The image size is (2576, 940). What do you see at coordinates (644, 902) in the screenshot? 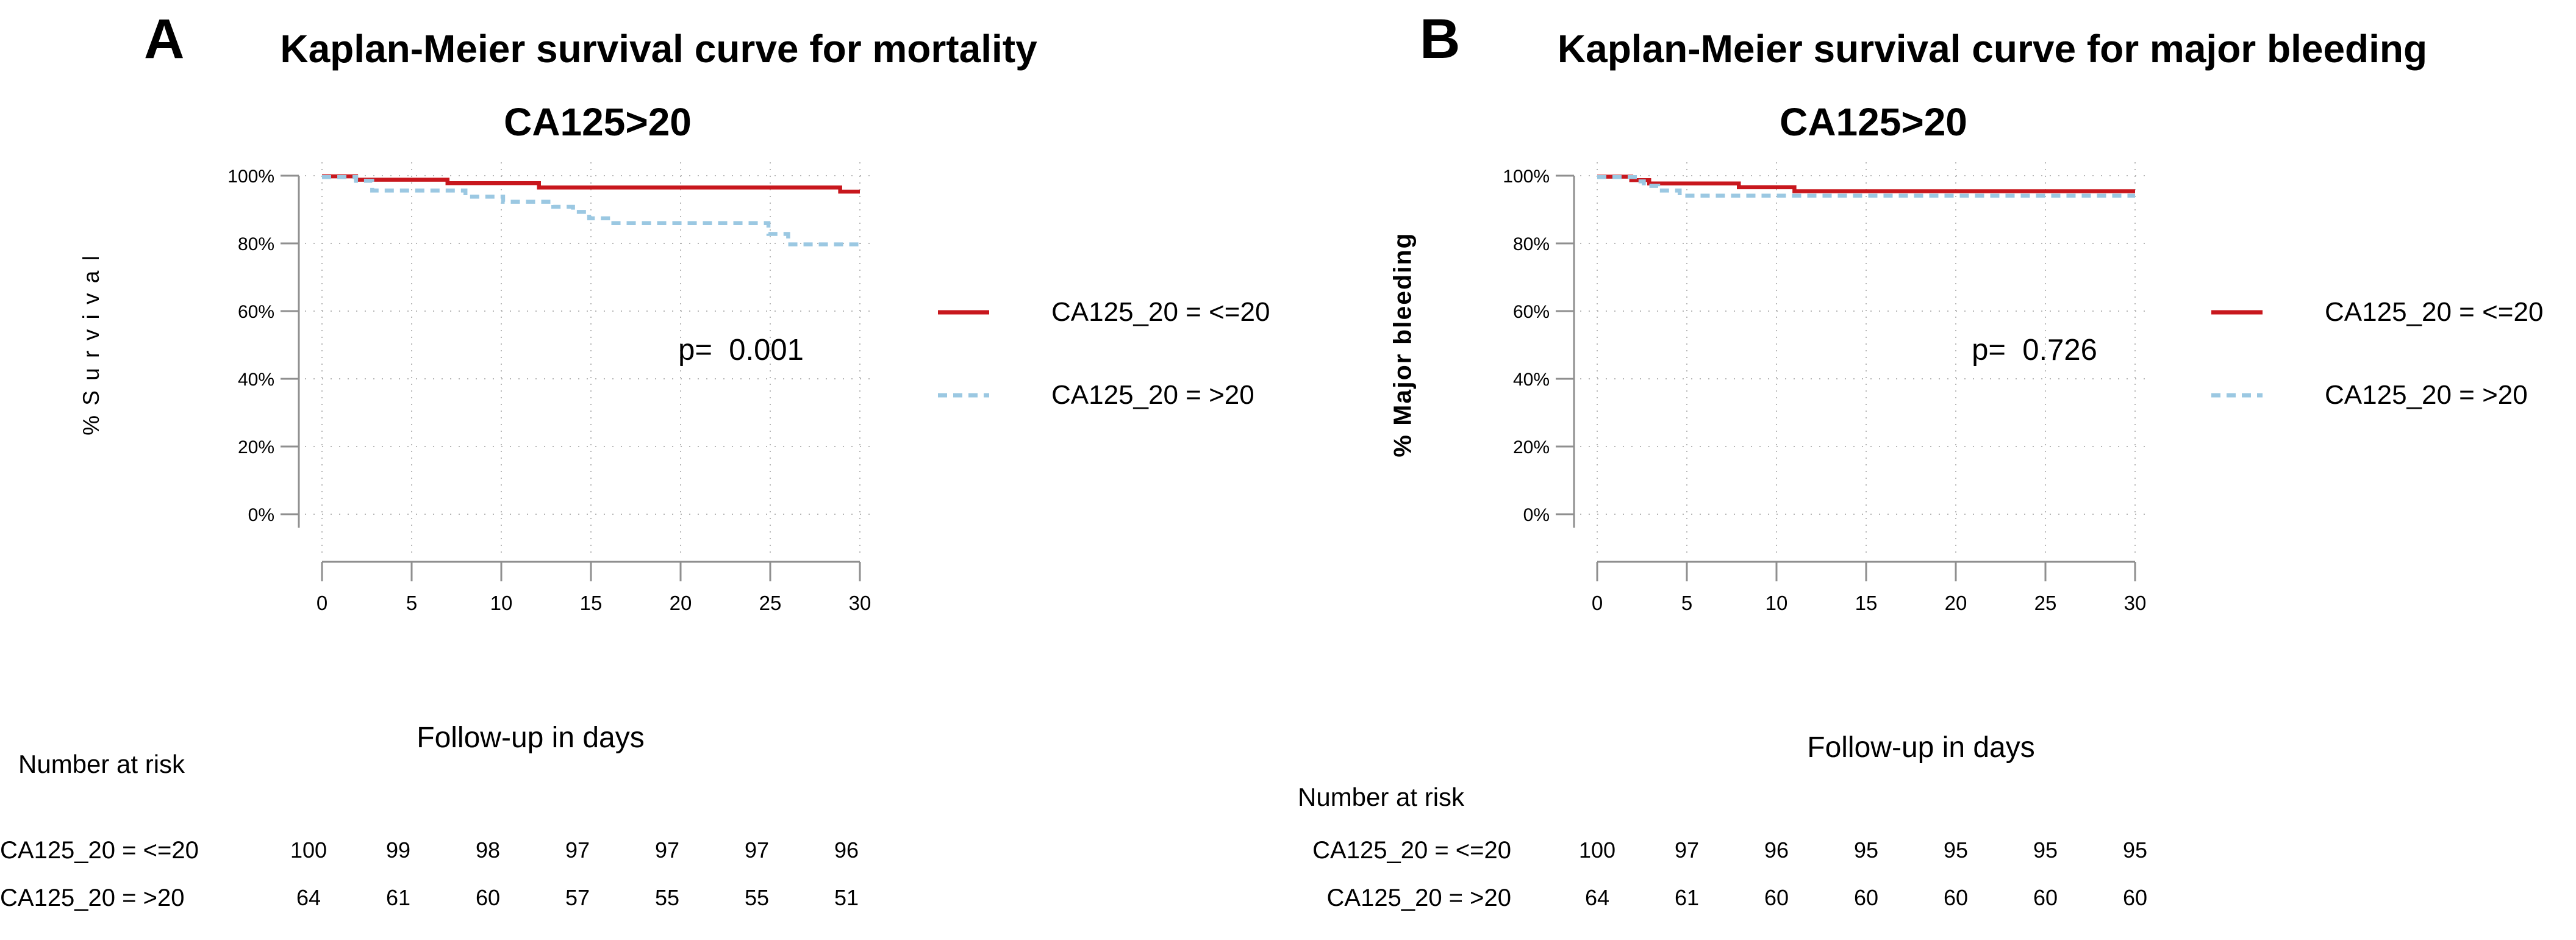
I see `risk-row-values: 64 61 60 57 55 55 51` at bounding box center [644, 902].